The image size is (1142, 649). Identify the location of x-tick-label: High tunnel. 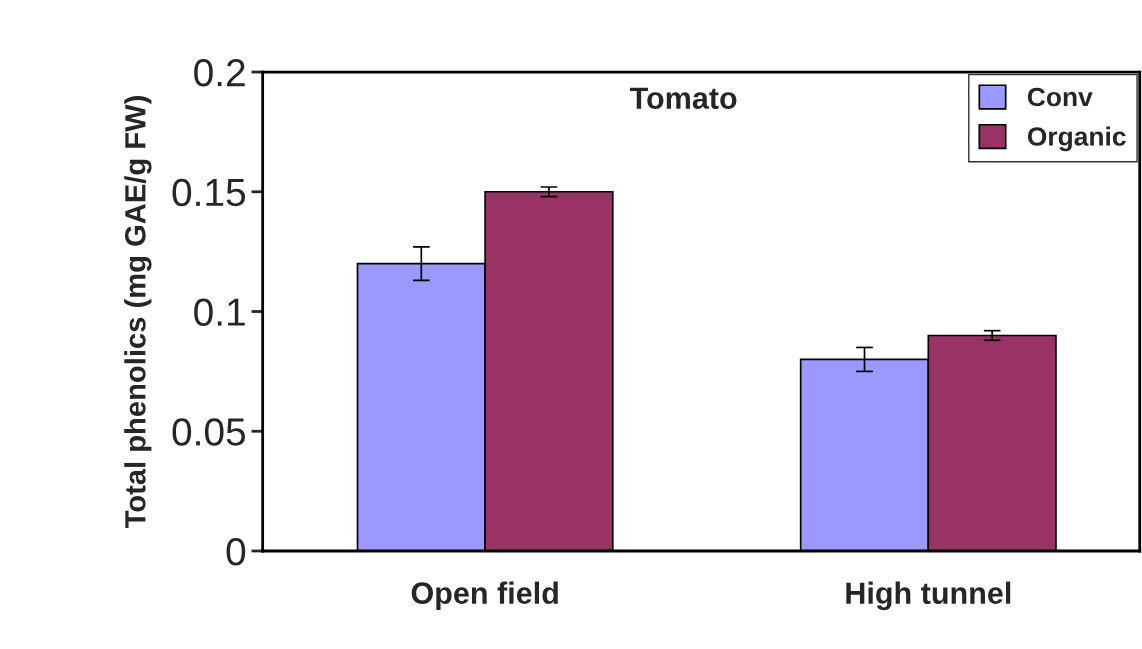
(928, 596).